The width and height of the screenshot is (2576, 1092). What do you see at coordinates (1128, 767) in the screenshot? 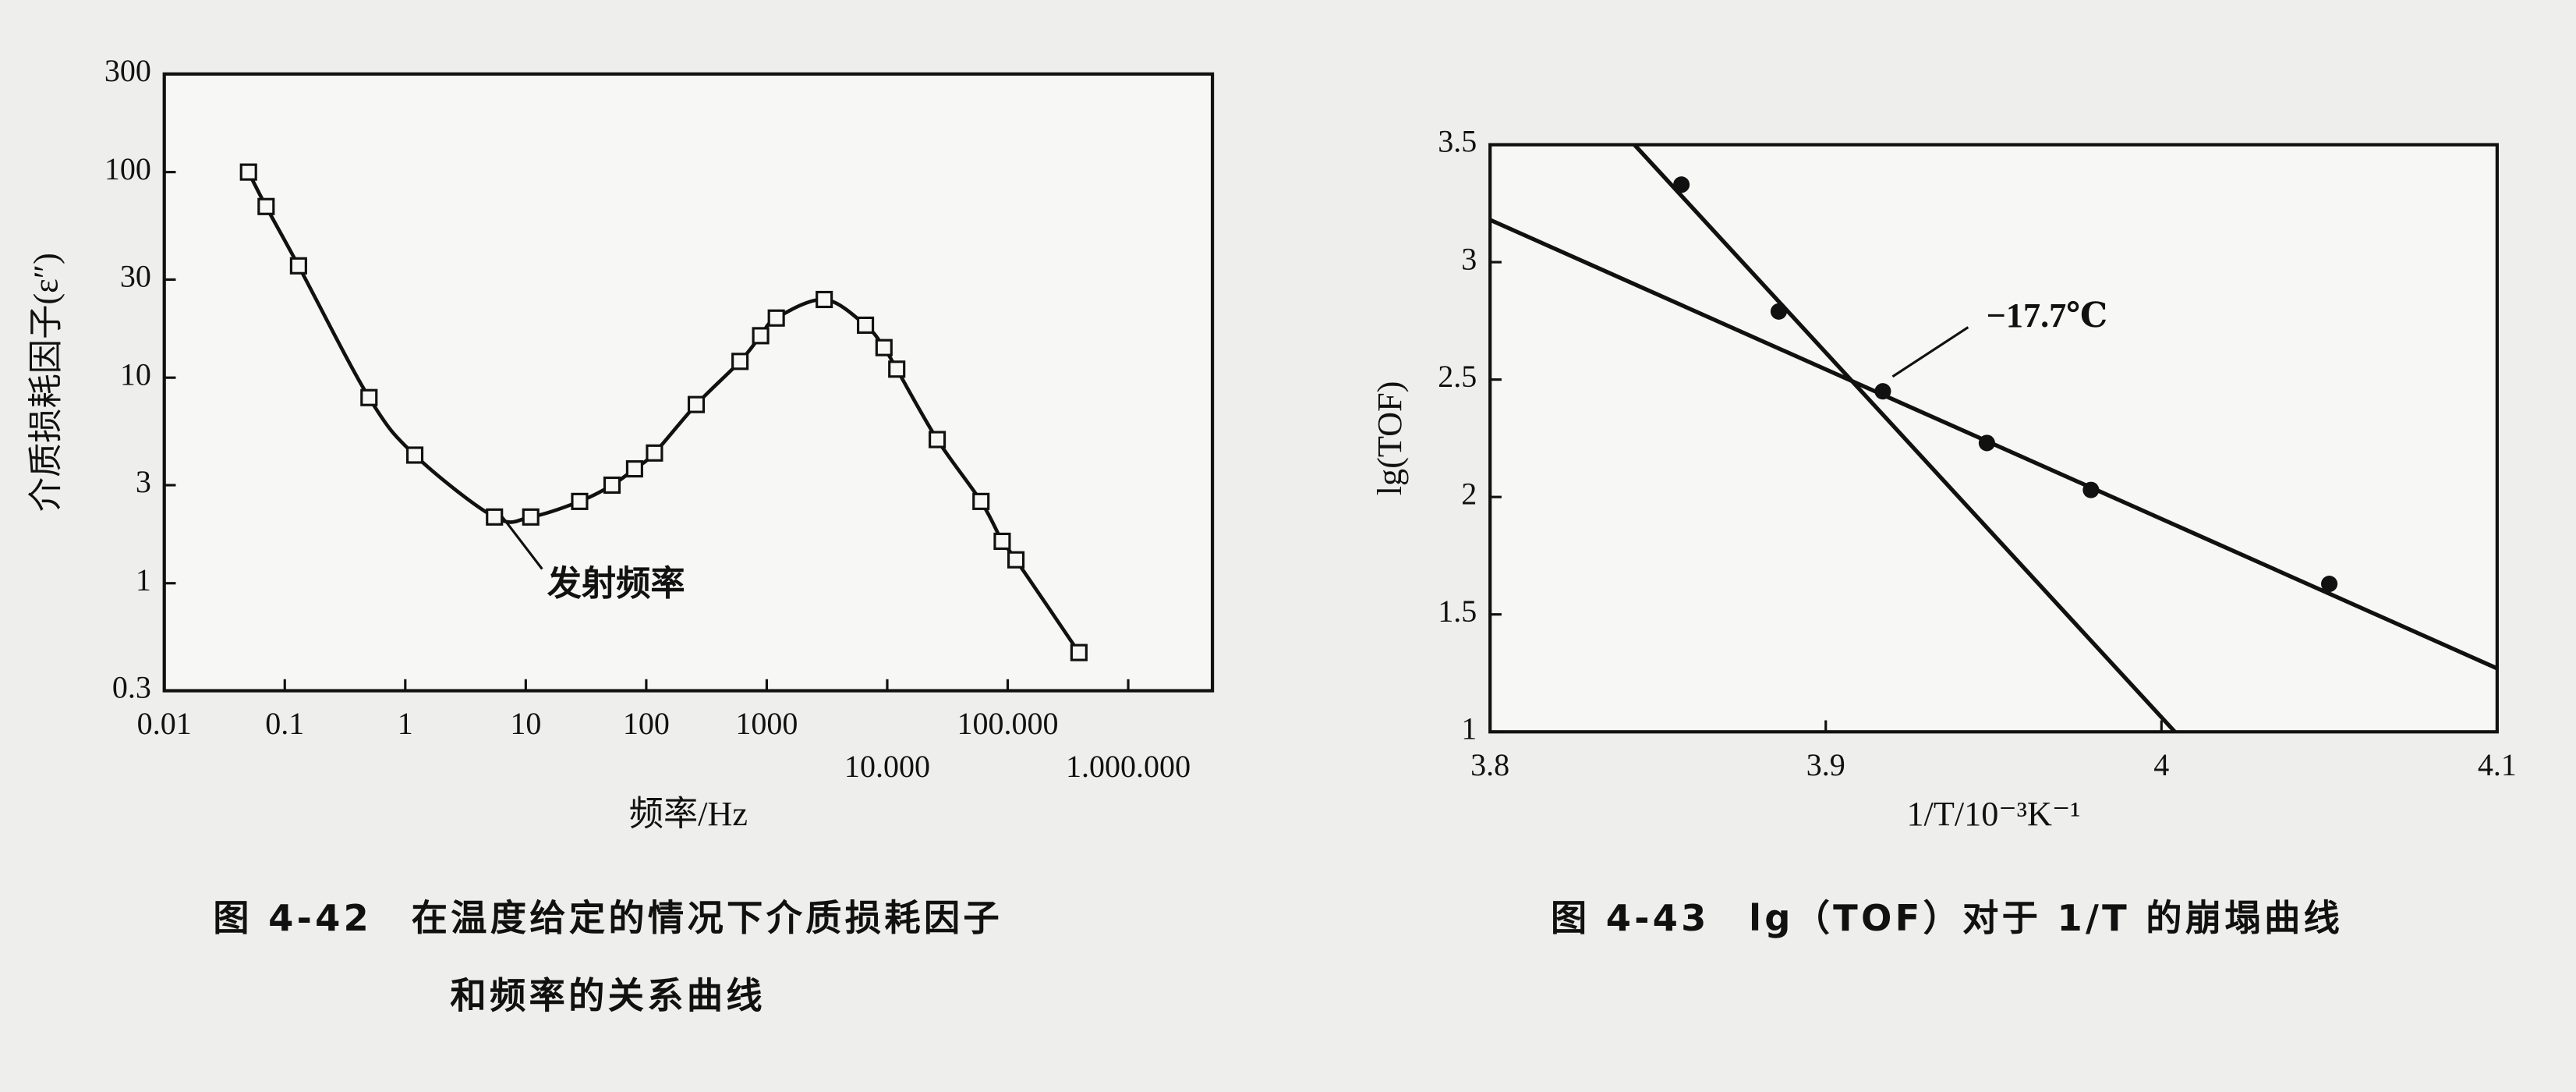
I see `x-tick-label: 1.000.000` at bounding box center [1128, 767].